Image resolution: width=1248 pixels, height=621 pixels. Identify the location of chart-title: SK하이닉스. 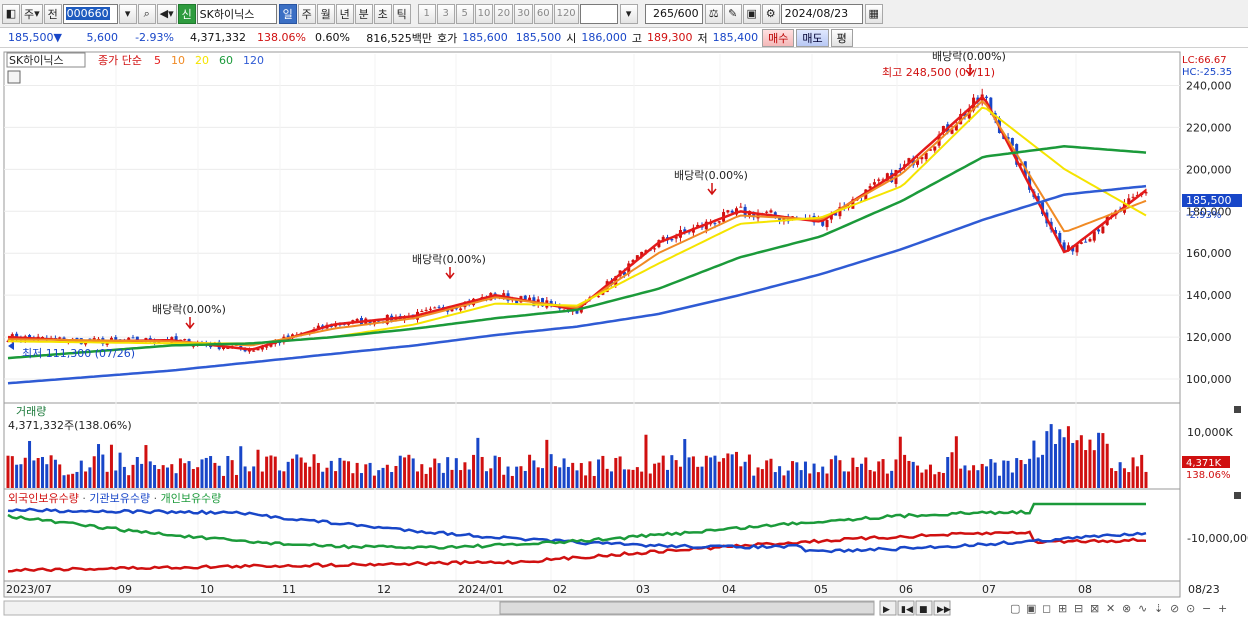
(36, 60).